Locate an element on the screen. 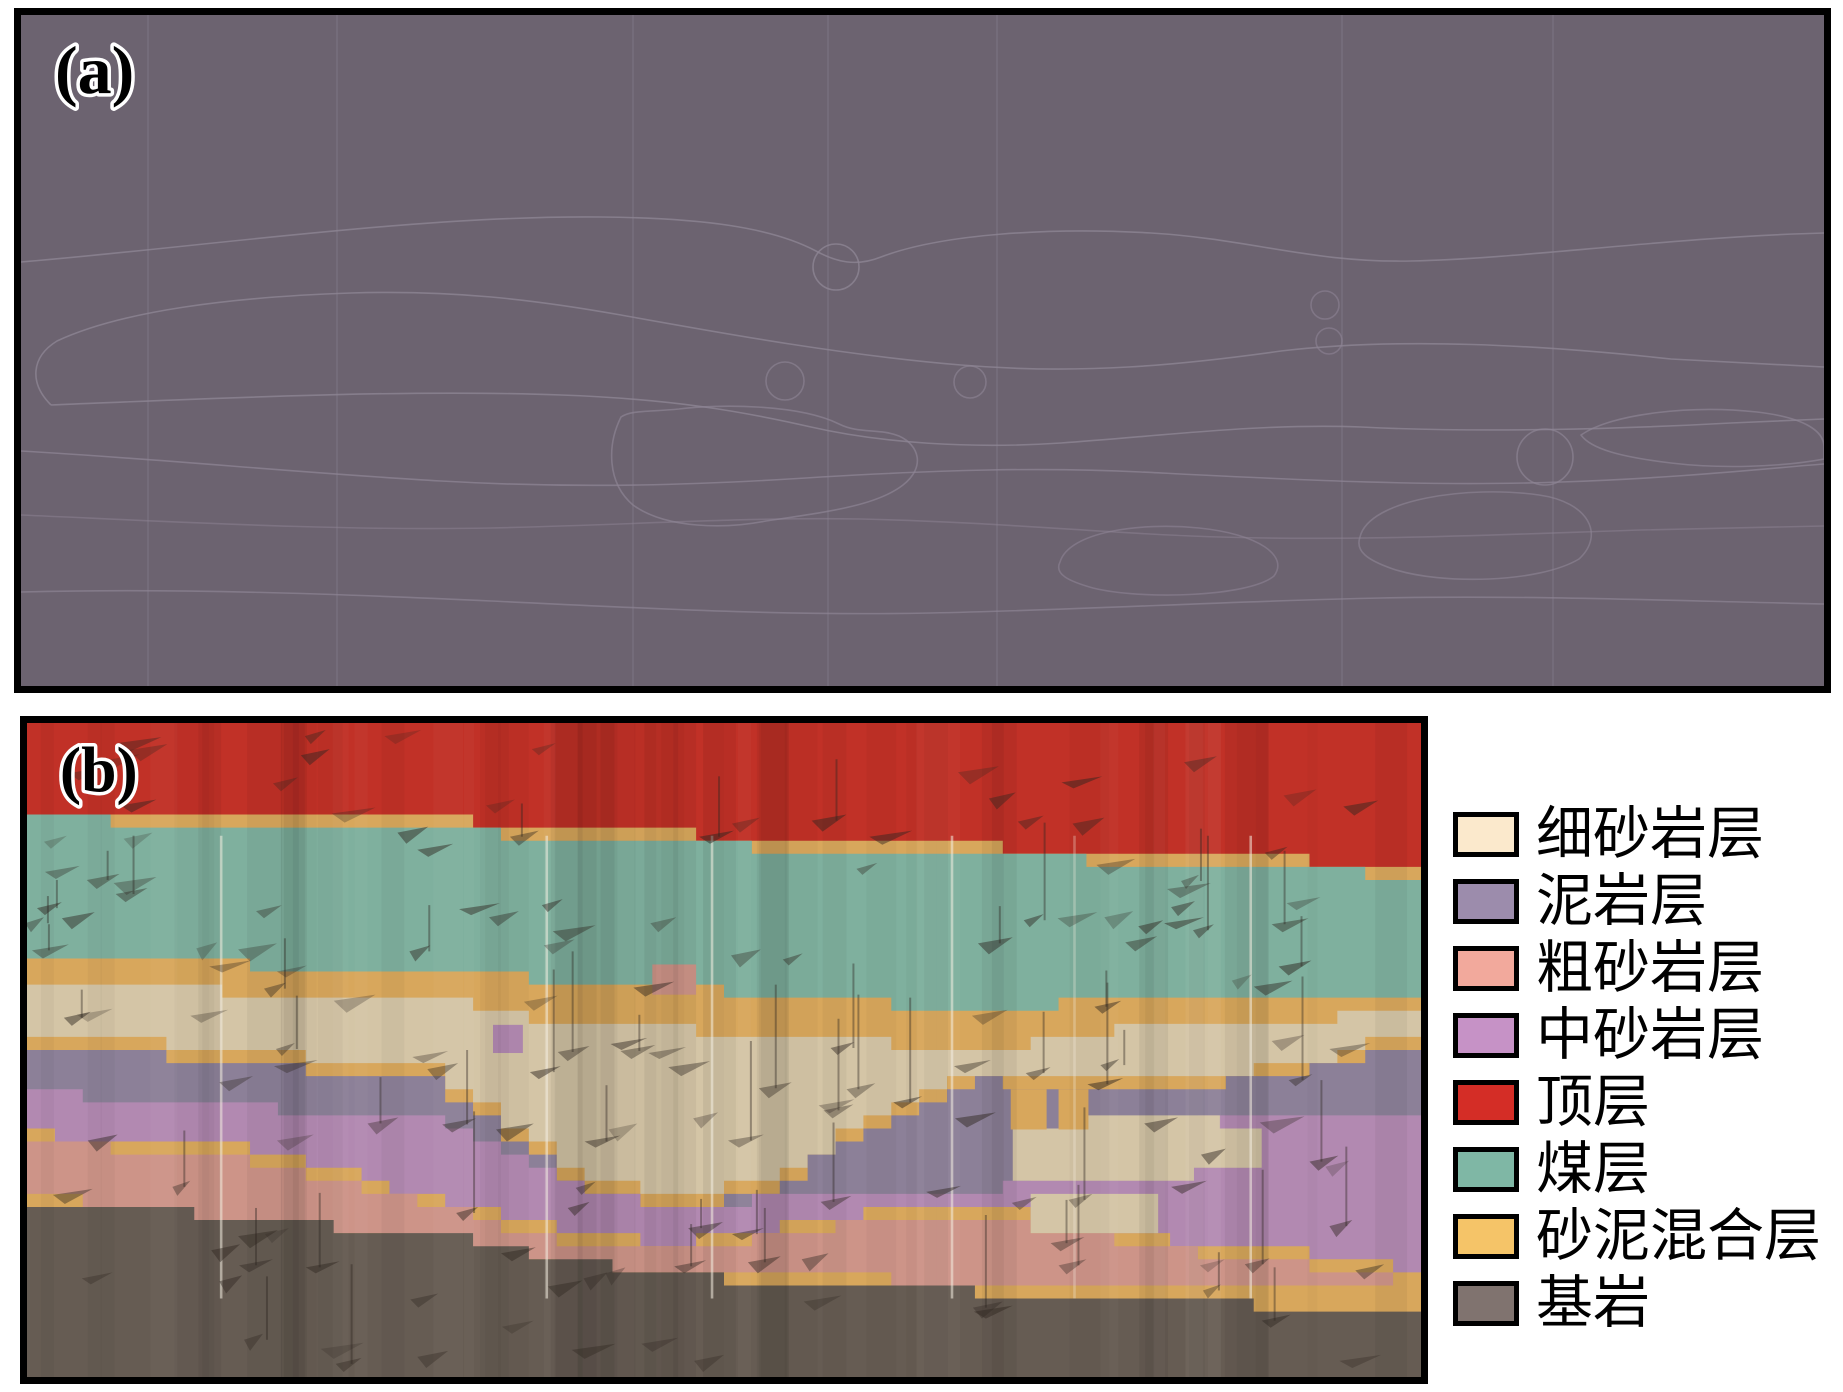  legend-item: 顶层 is located at coordinates (1637, 1102).